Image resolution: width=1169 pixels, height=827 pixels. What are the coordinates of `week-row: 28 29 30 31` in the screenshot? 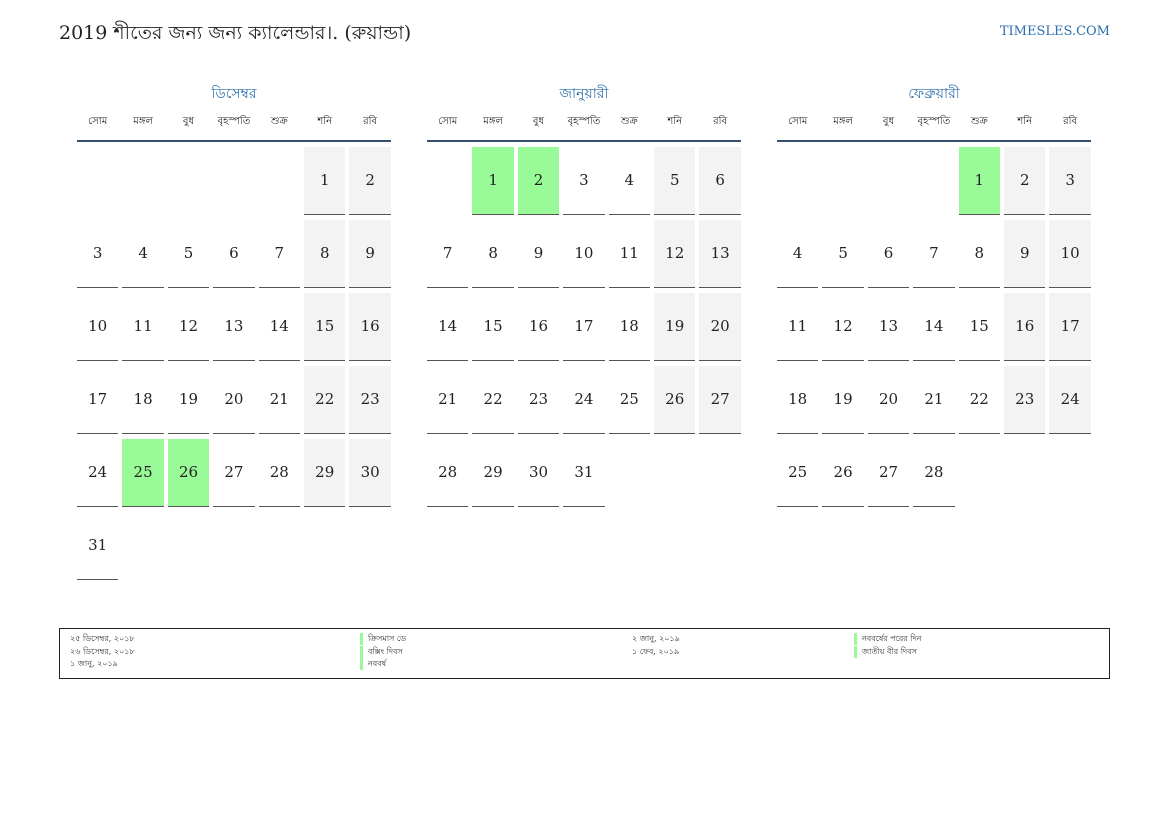 It's located at (584, 473).